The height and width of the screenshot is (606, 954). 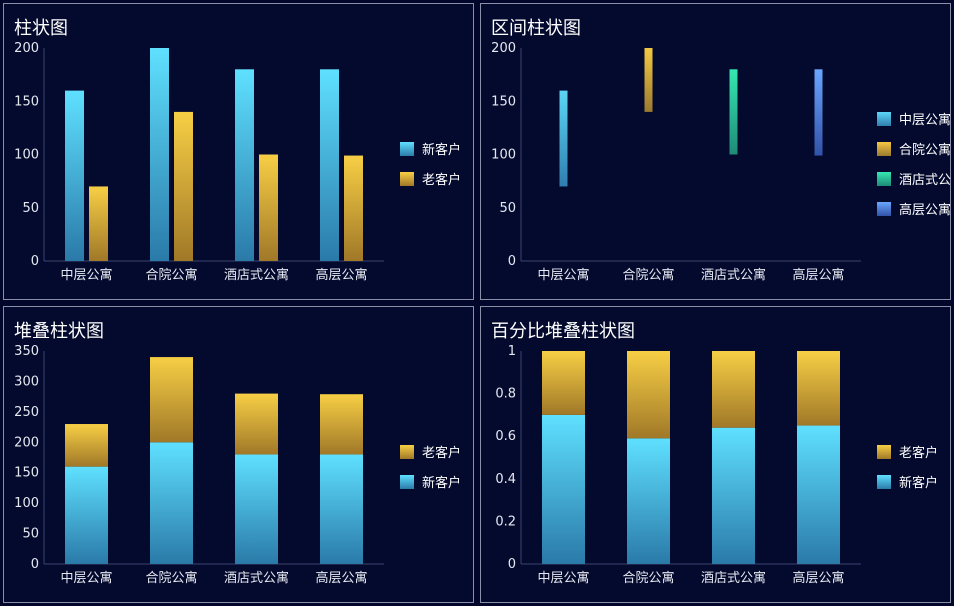 What do you see at coordinates (505, 394) in the screenshot?
I see `y-tick-label: 0.8` at bounding box center [505, 394].